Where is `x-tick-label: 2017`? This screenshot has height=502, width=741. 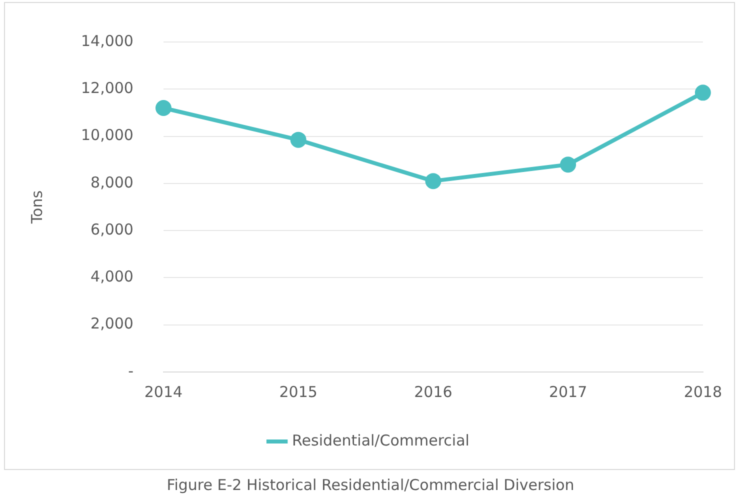 x-tick-label: 2017 is located at coordinates (568, 391).